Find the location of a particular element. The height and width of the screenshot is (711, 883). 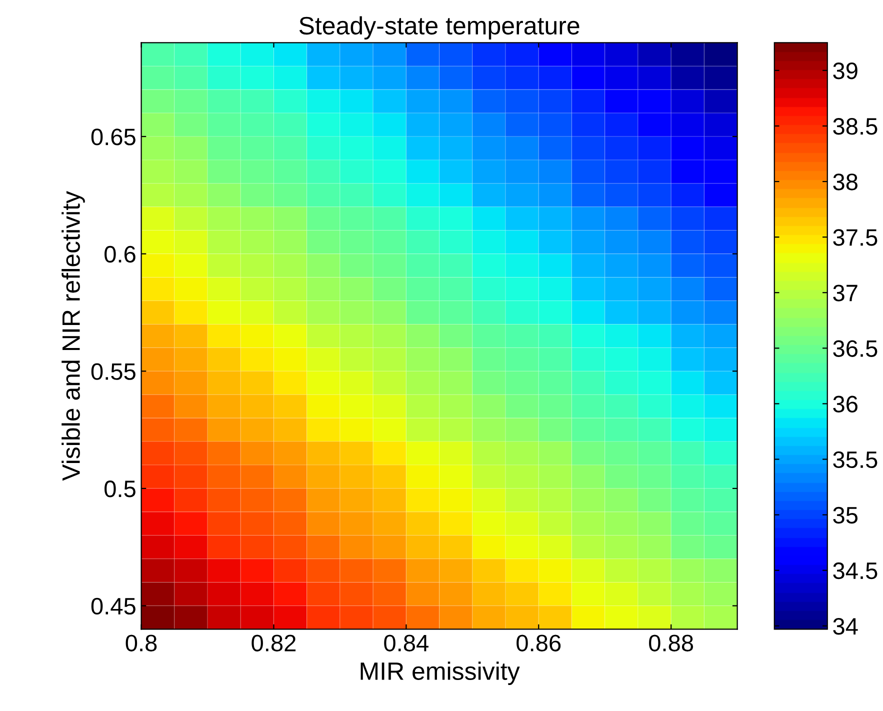

color-bar-label: 34 is located at coordinates (845, 626).